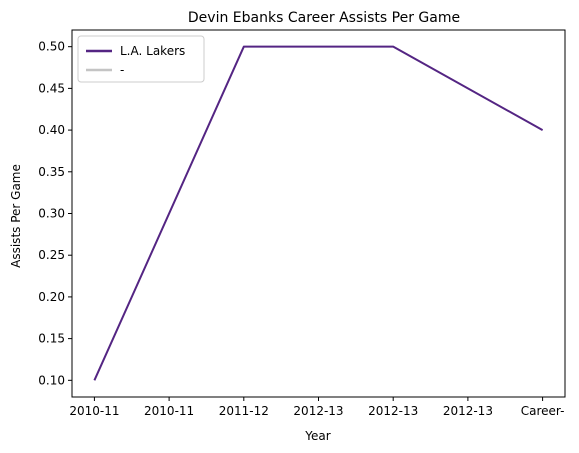  I want to click on legend-label: L.A. Lakers, so click(152, 51).